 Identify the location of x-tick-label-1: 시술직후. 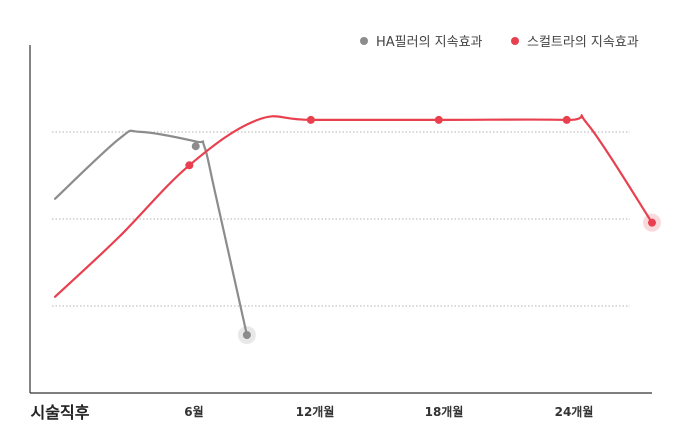
(60, 412).